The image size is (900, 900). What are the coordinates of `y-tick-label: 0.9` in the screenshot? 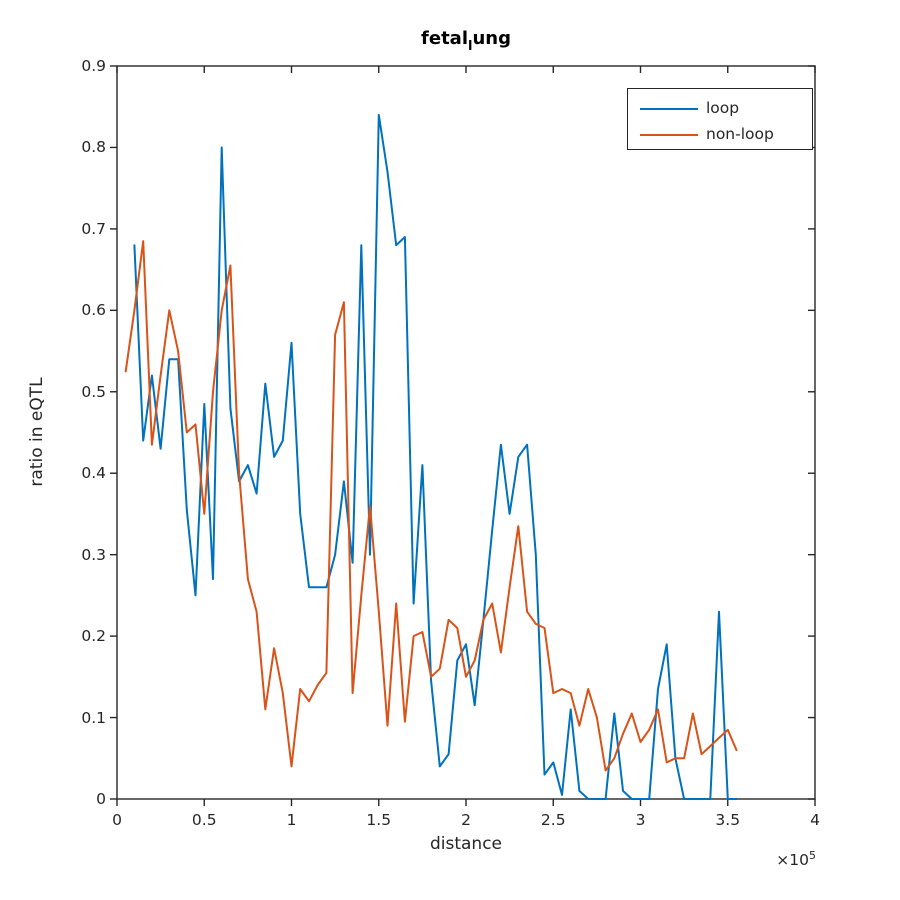 It's located at (93, 66).